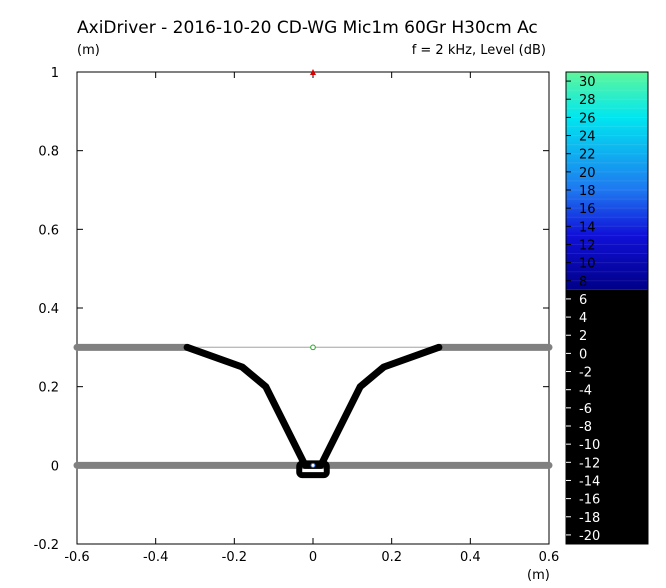 This screenshot has height=588, width=666. Describe the element at coordinates (589, 518) in the screenshot. I see `colorbar-label: -18` at that location.